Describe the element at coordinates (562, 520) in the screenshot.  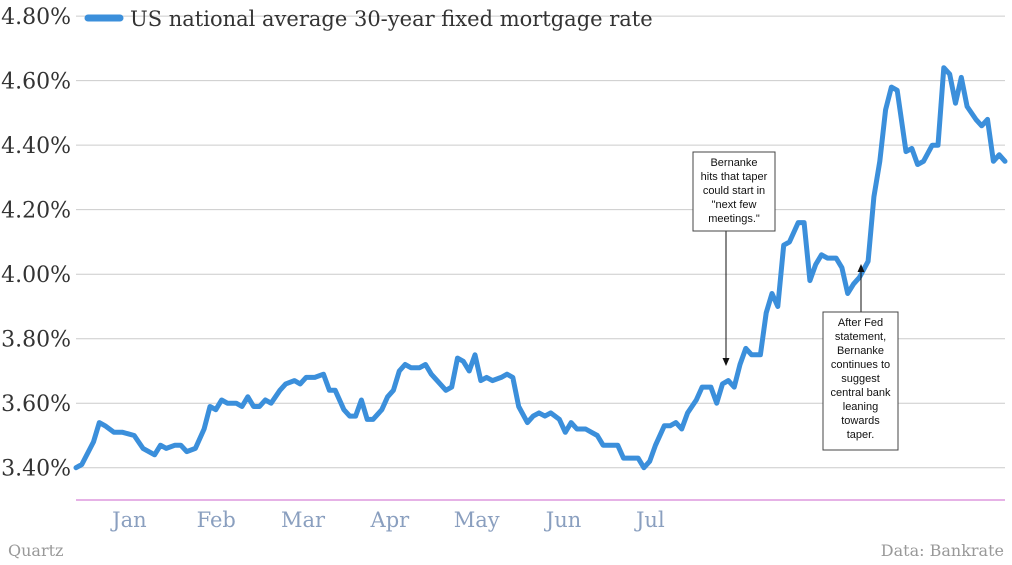
I see `x-tick-label: Jun` at that location.